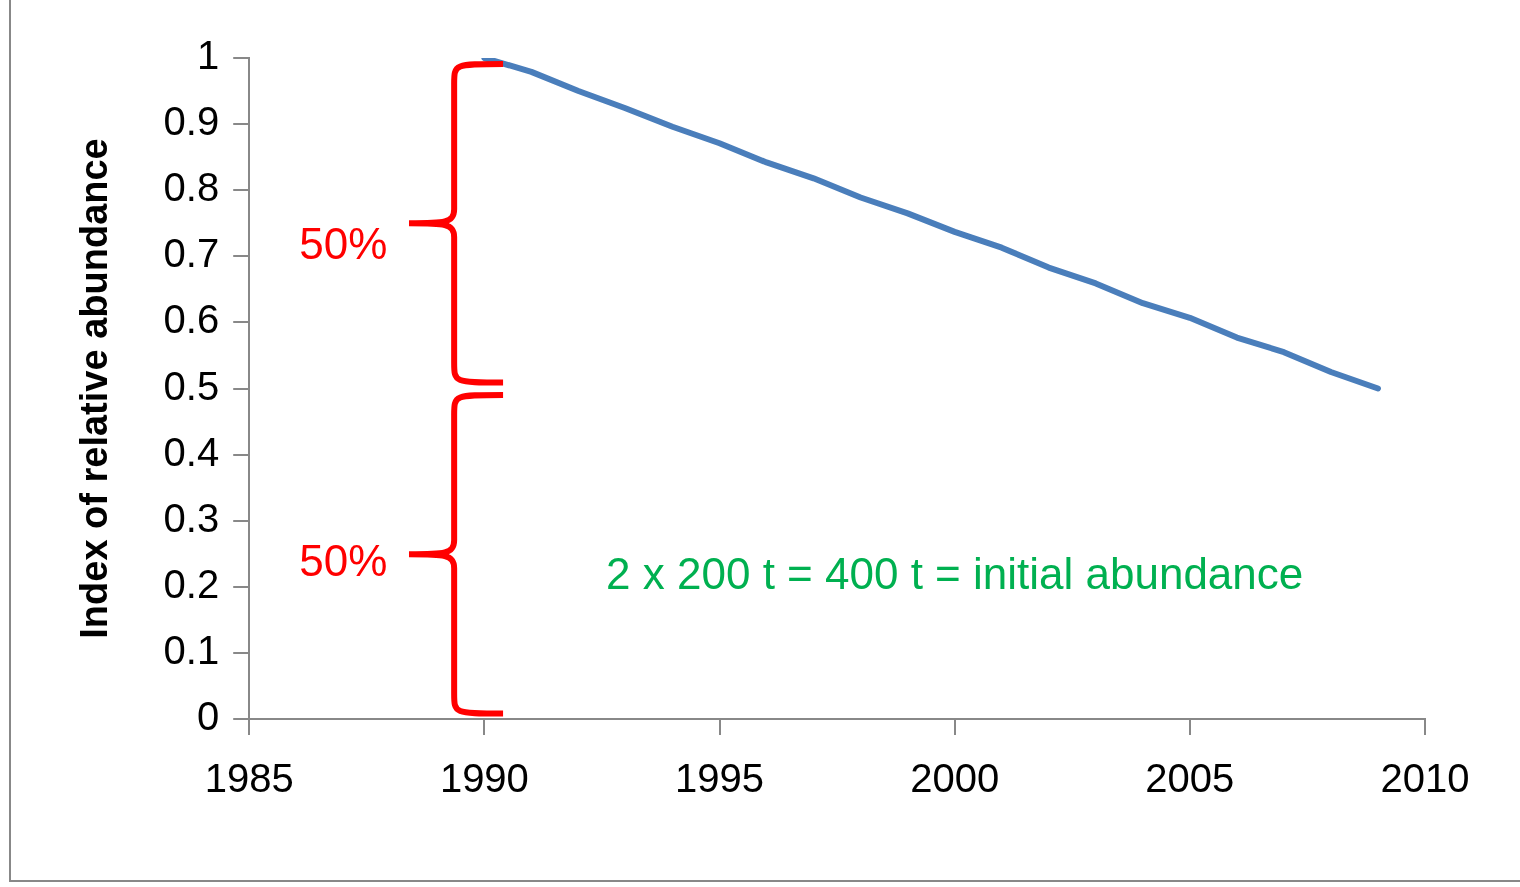 Image resolution: width=1520 pixels, height=887 pixels. I want to click on y-tick-label: 0.3, so click(191, 517).